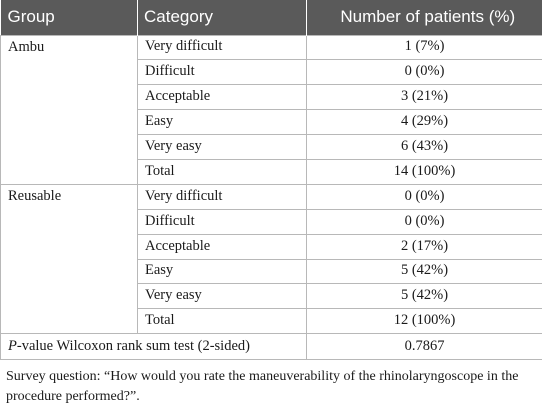 This screenshot has height=410, width=542. I want to click on table-row: Easy 4 (29%), so click(271, 122).